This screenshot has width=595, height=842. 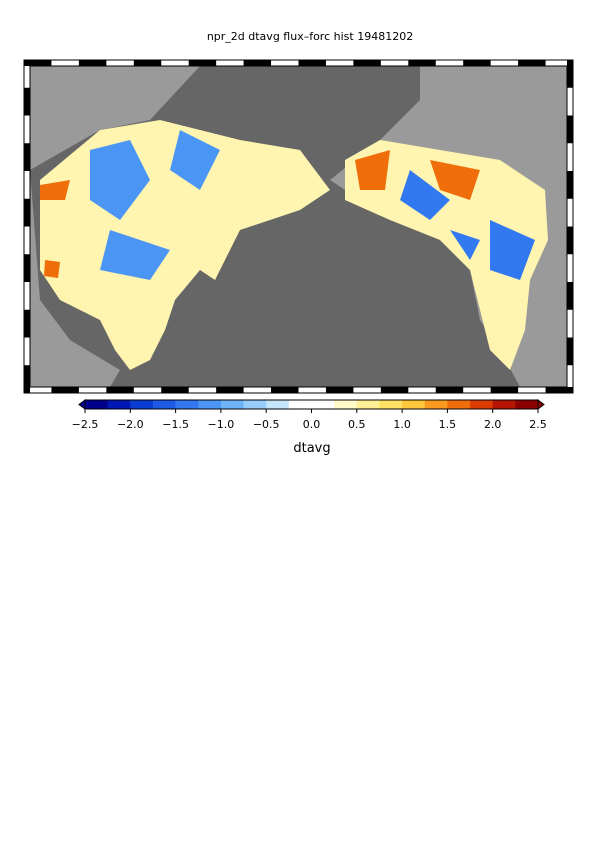 I want to click on land-asia, so click(x=115, y=226).